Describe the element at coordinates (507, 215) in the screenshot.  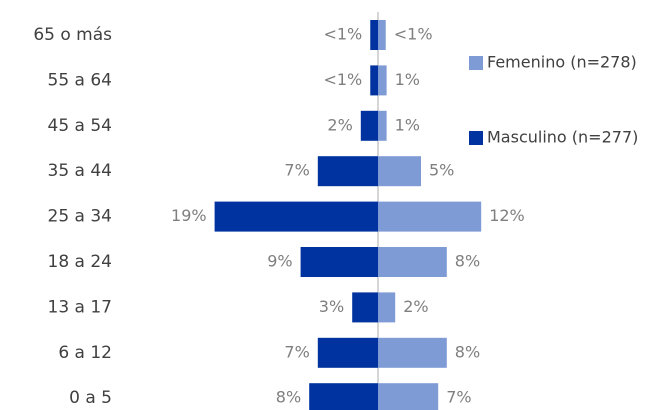
I see `value-label: 12%` at that location.